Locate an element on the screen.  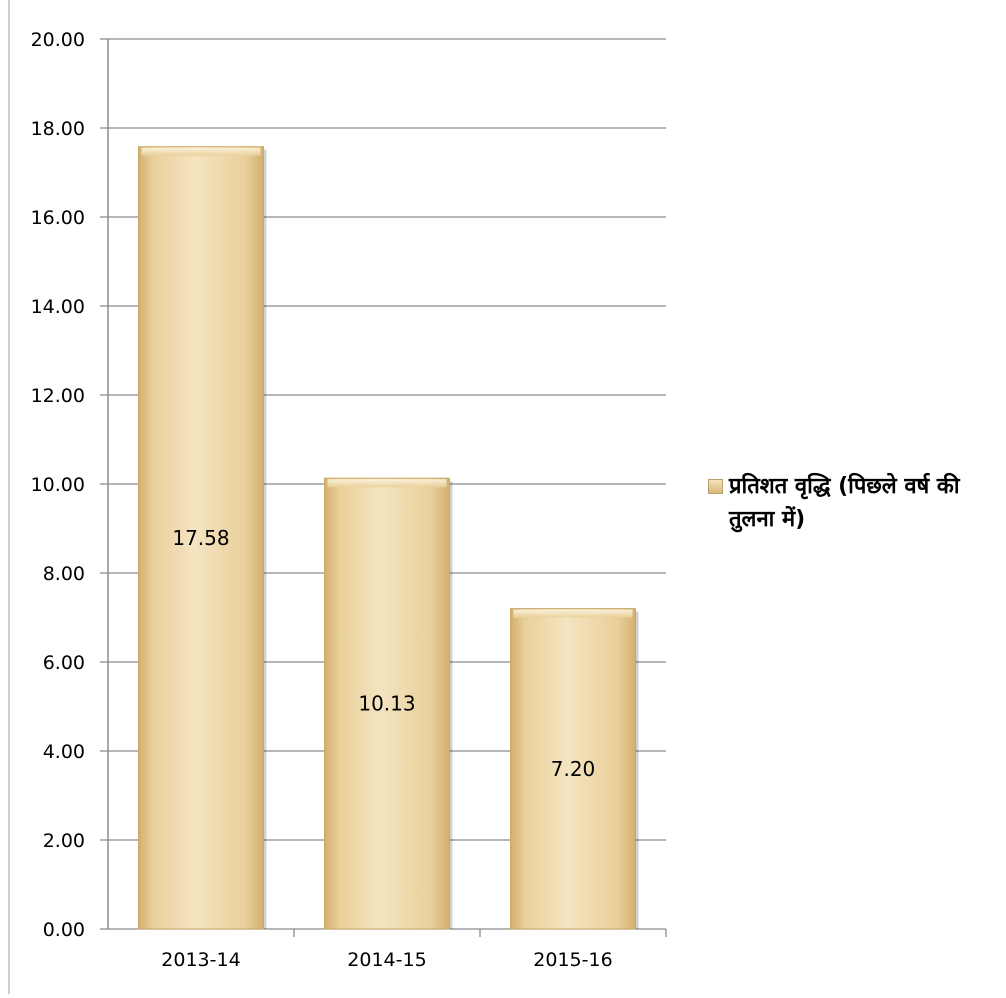
data-label: 10.13 is located at coordinates (386, 704).